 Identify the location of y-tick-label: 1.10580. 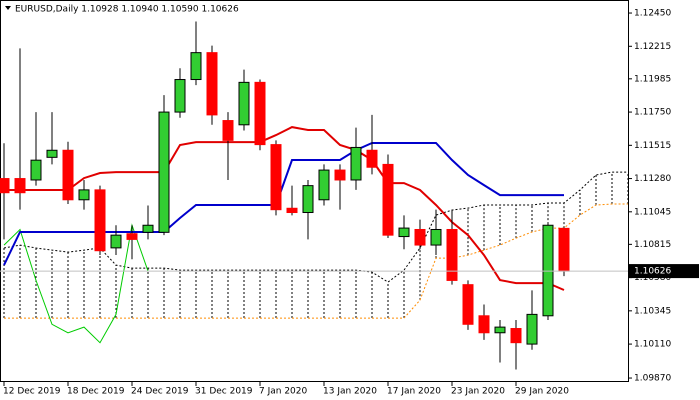
(652, 278).